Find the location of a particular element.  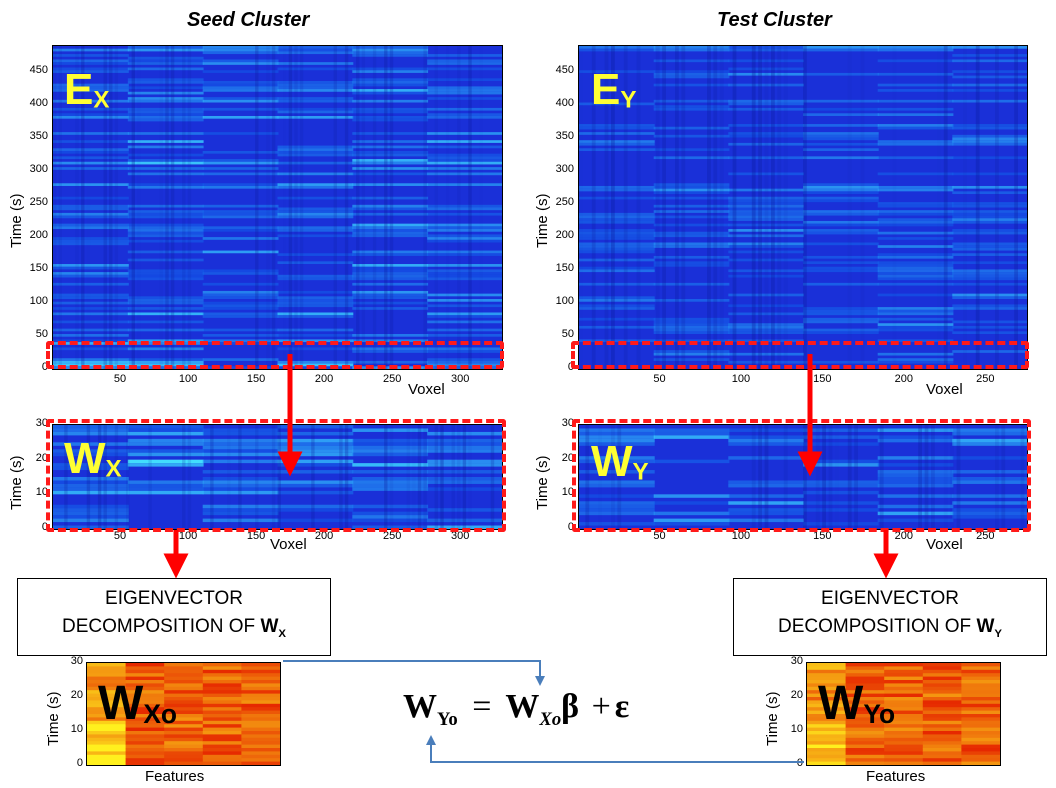

left-eigen-line2: DECOMPOSITION OF is located at coordinates (158, 626).